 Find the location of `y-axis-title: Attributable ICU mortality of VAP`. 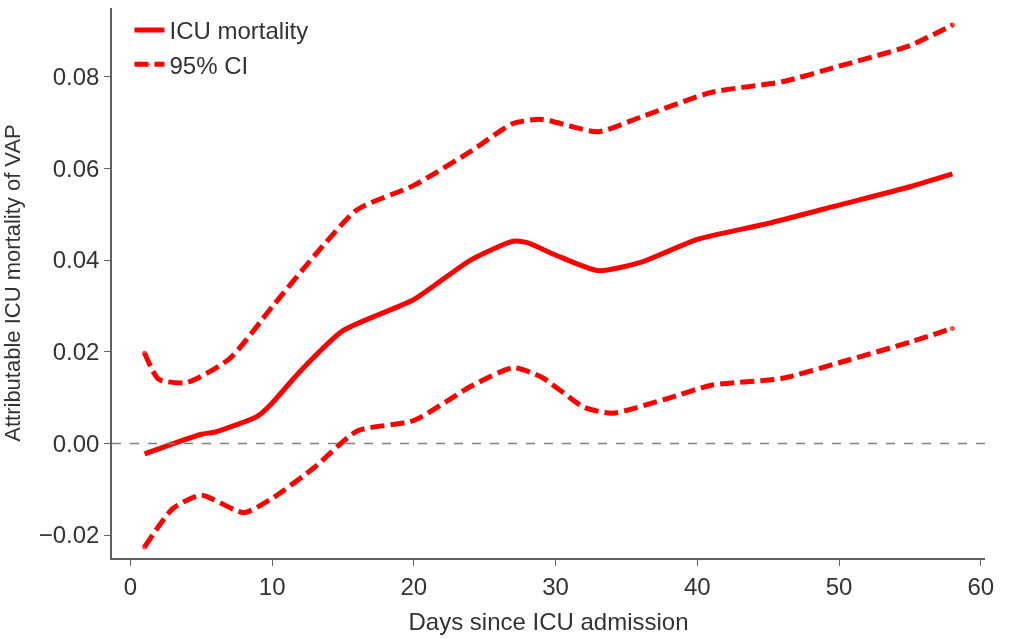

y-axis-title: Attributable ICU mortality of VAP is located at coordinates (12, 283).